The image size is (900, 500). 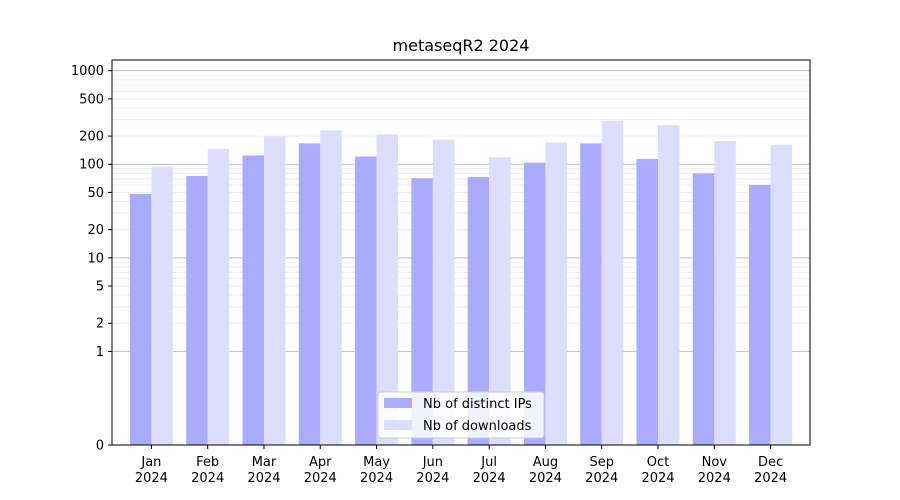 What do you see at coordinates (100, 324) in the screenshot?
I see `y-tick-label: 2` at bounding box center [100, 324].